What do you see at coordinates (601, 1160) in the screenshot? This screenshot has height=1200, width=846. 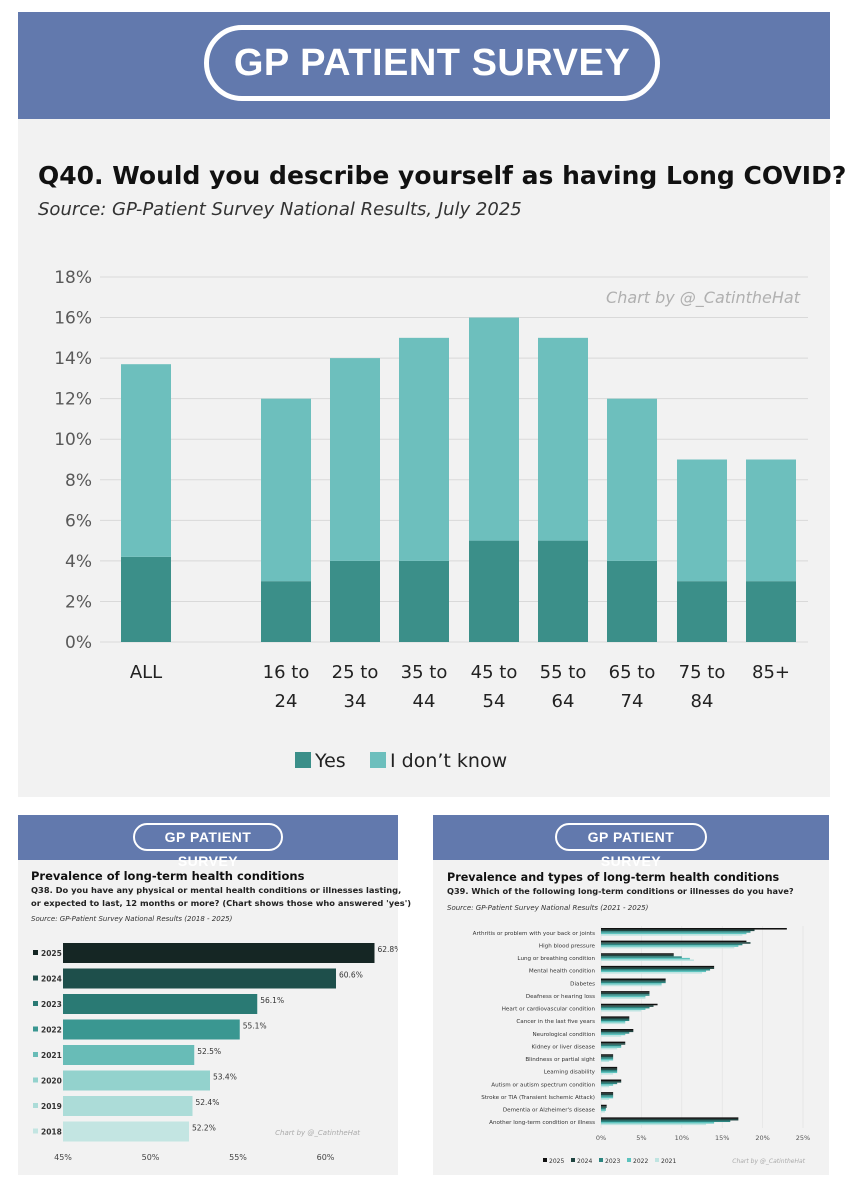 I see `legend-swatch-2023` at bounding box center [601, 1160].